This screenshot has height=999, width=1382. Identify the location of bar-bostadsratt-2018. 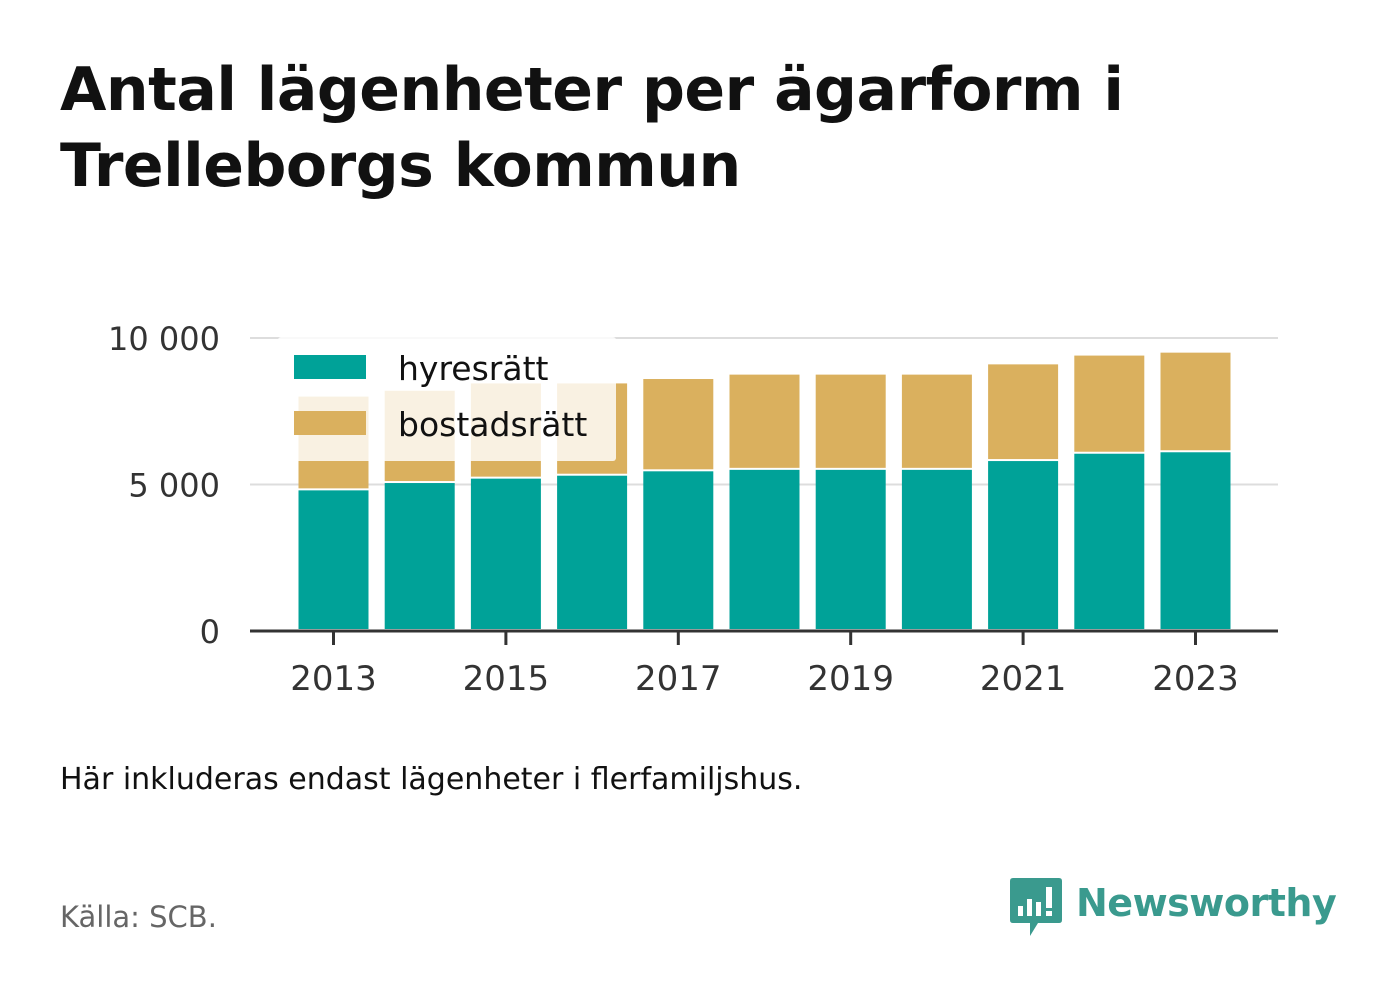
(764, 421).